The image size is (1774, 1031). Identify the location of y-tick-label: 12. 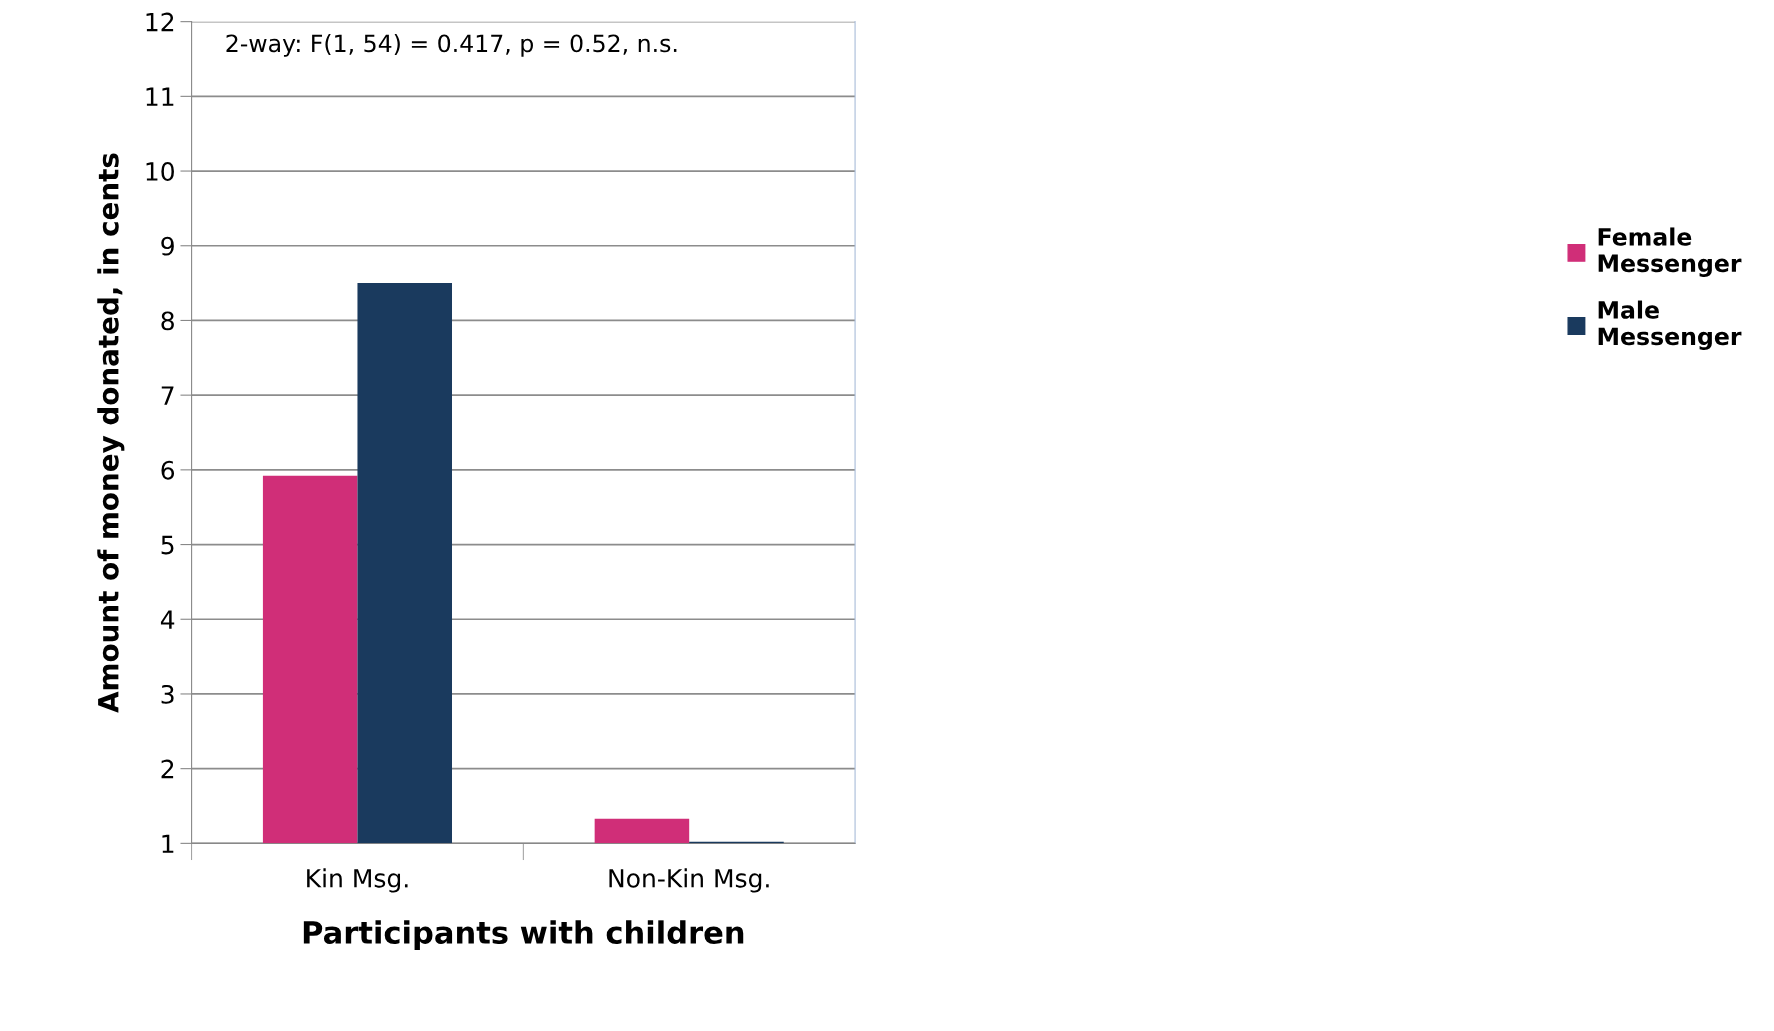
(160, 22).